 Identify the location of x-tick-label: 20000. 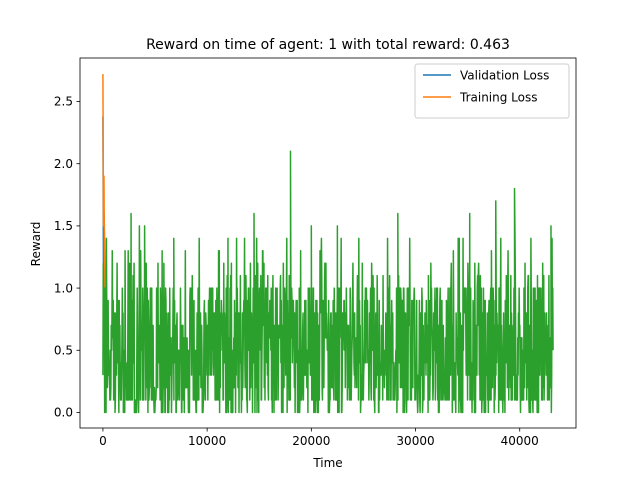
(311, 441).